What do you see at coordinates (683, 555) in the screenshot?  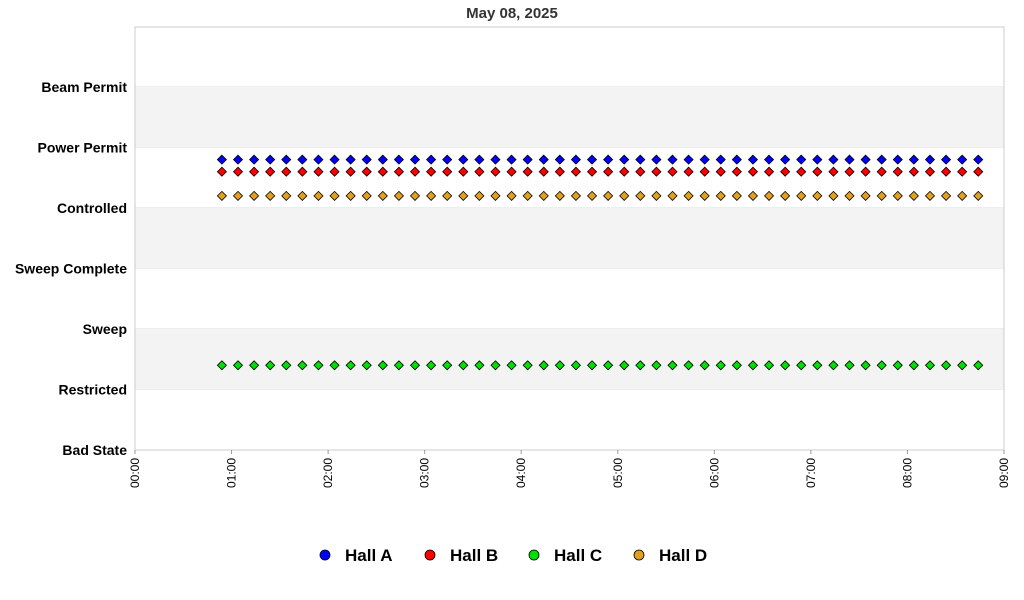 I see `legend-label: Hall D` at bounding box center [683, 555].